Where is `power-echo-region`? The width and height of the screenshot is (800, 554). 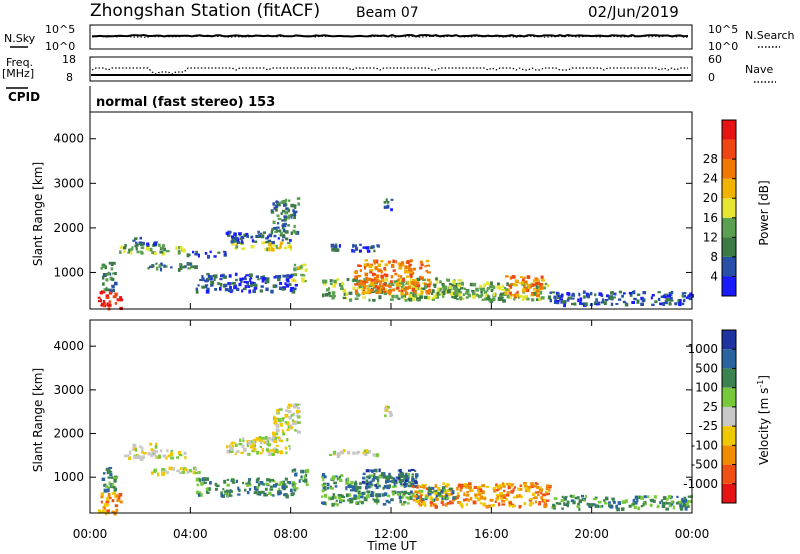
power-echo-region is located at coordinates (258, 237).